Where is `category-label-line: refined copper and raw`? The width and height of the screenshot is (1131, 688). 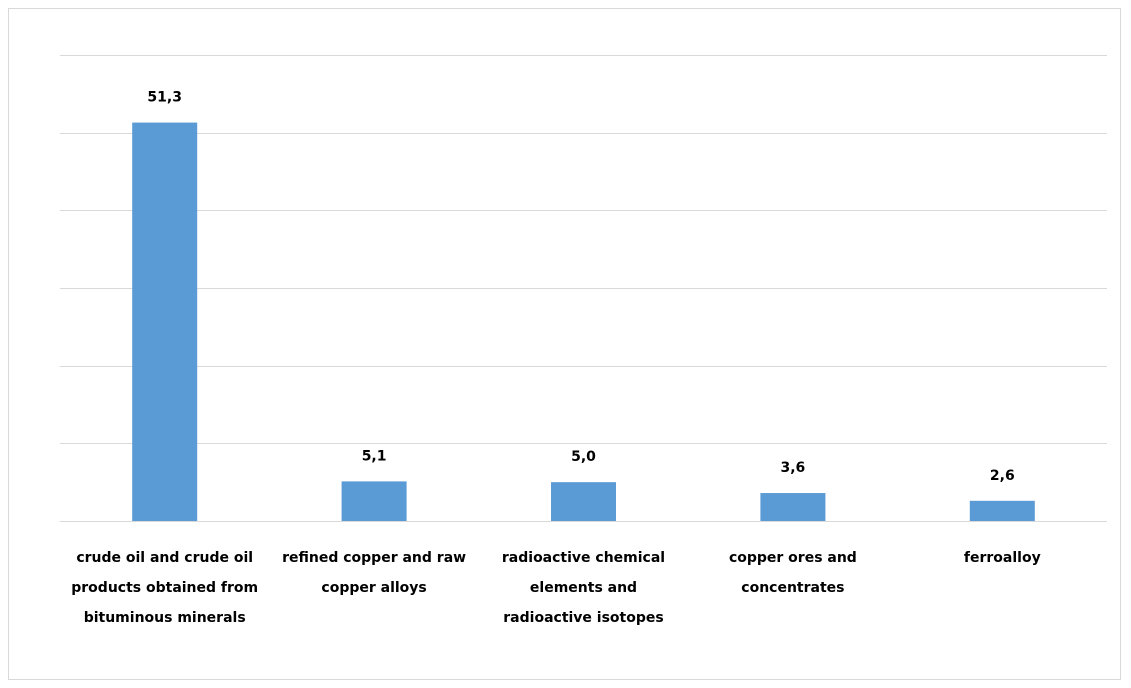
category-label-line: refined copper and raw is located at coordinates (374, 558).